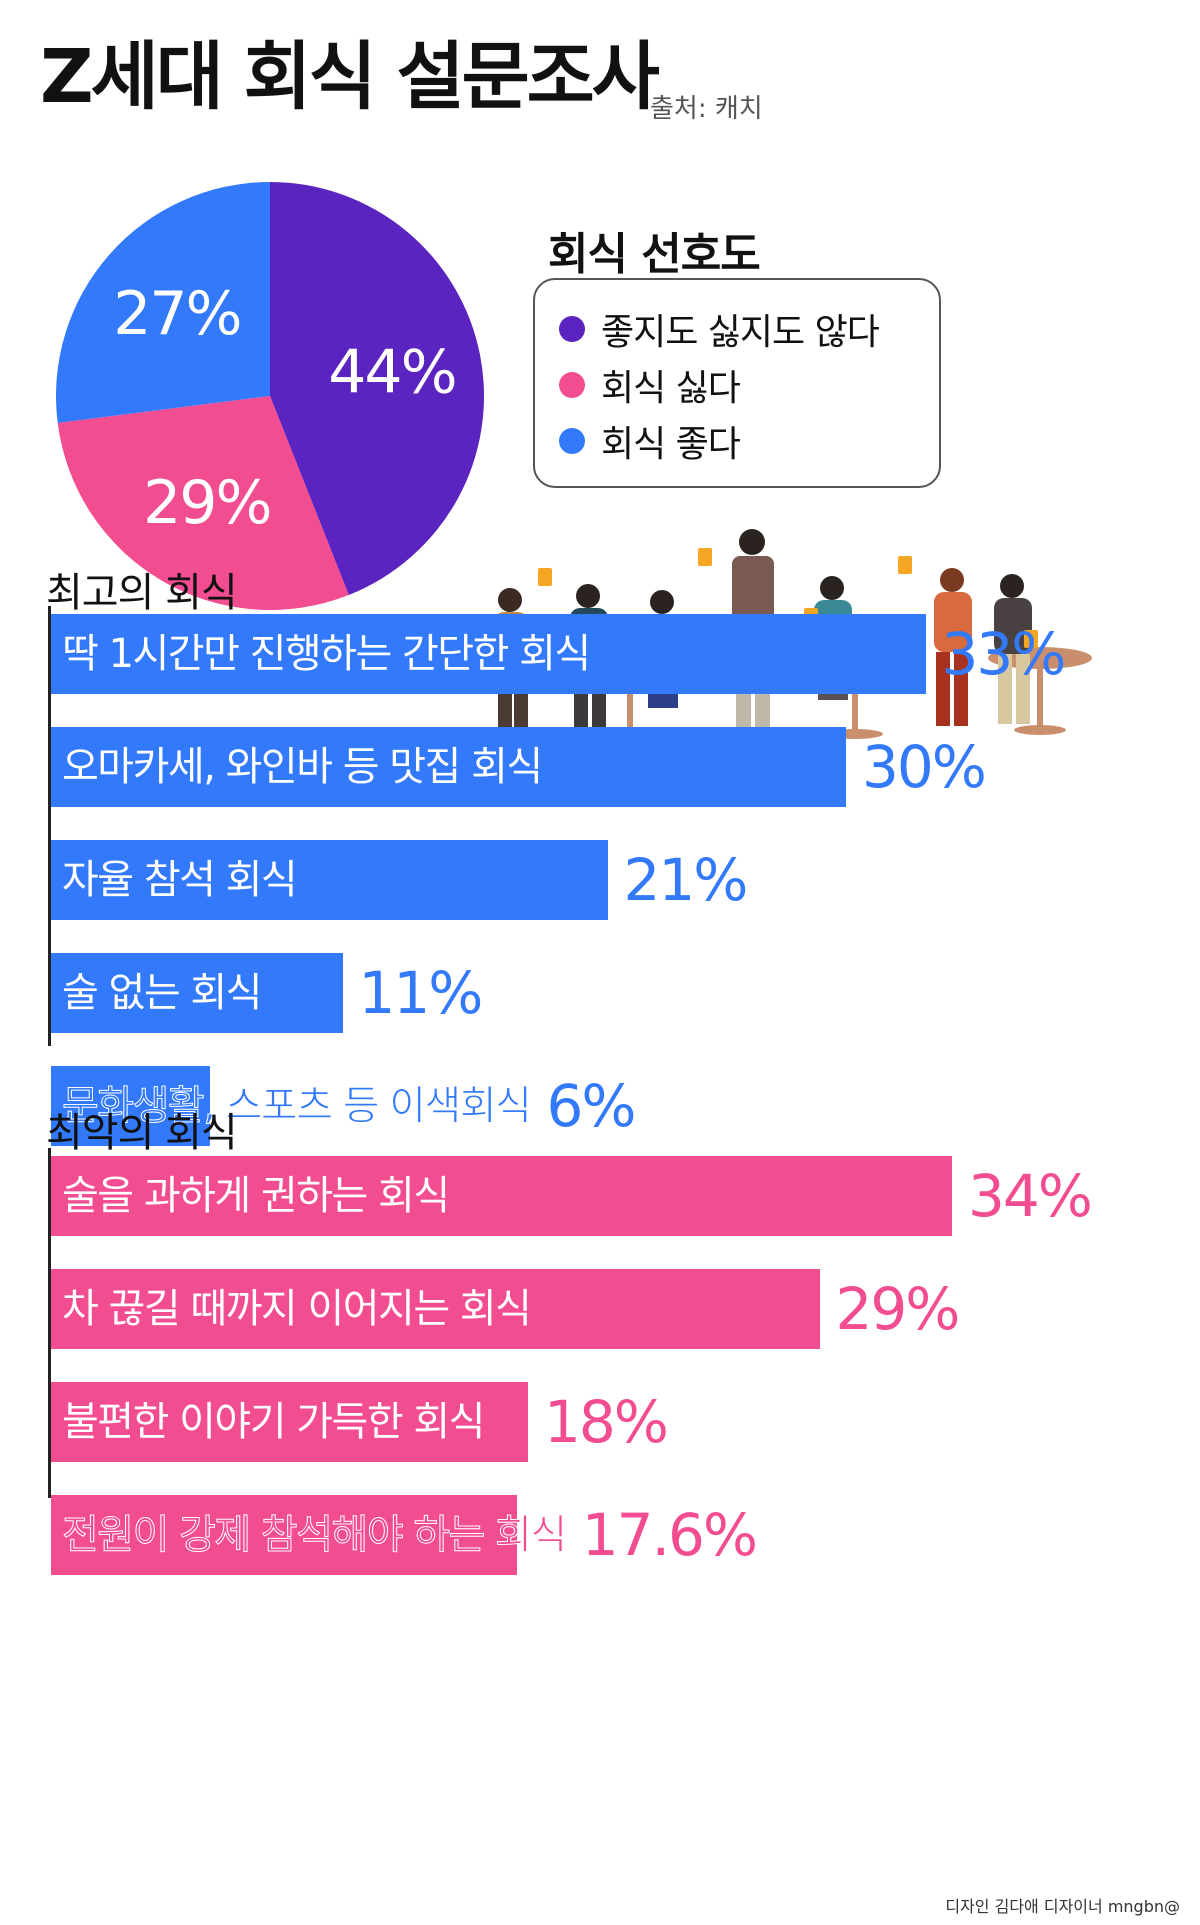  What do you see at coordinates (296, 1106) in the screenshot?
I see `bar-category-label: 문화생활, 스포츠 등 이색회식` at bounding box center [296, 1106].